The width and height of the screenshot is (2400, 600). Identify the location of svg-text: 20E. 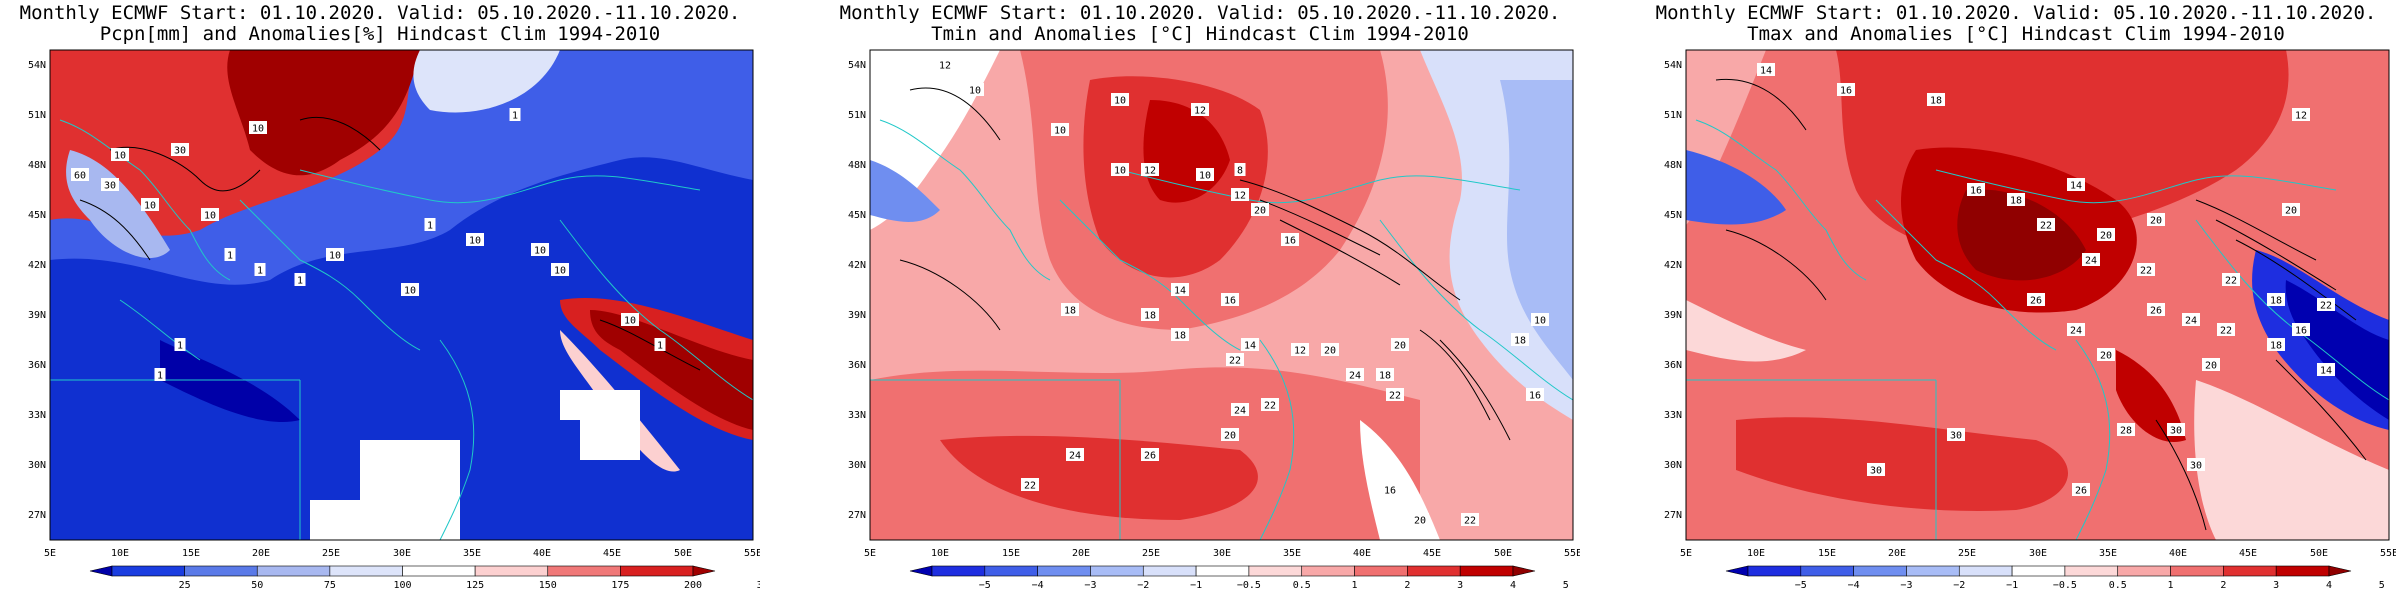
(1081, 553).